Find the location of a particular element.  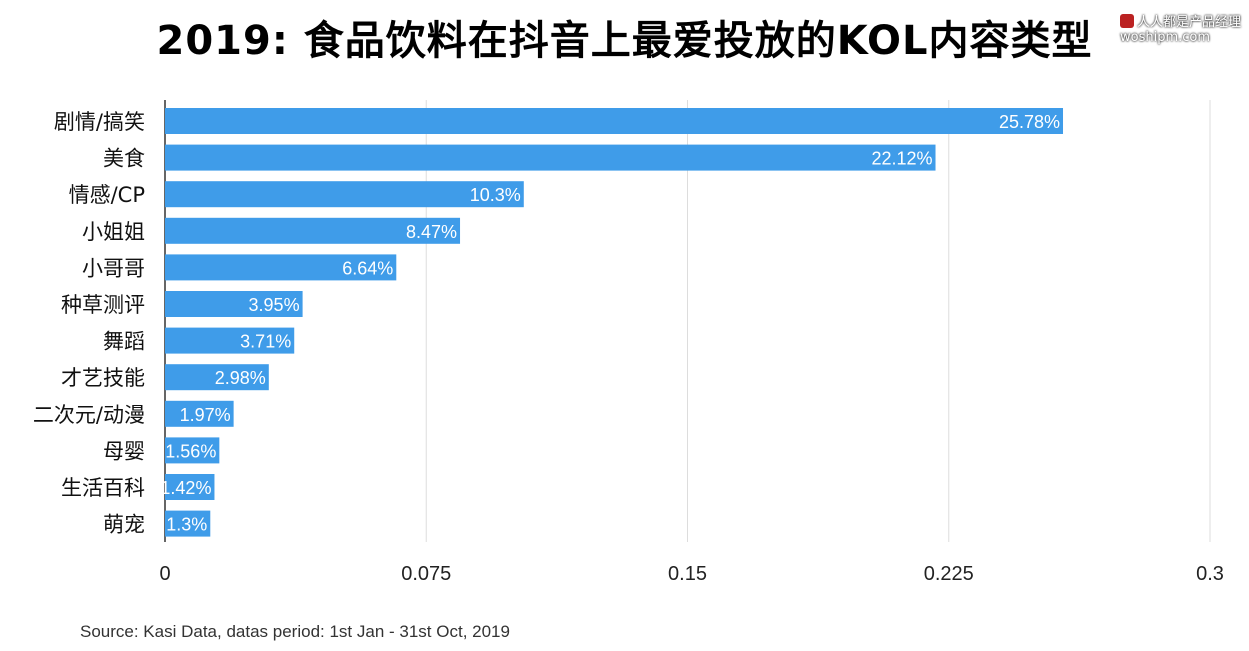

category-label: 二次元/动漫 is located at coordinates (89, 415).